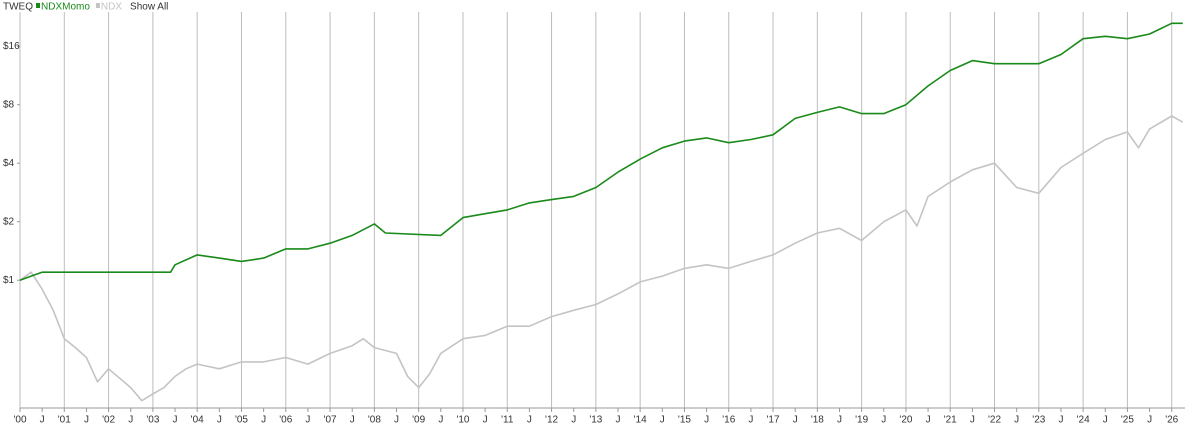 Image resolution: width=1200 pixels, height=431 pixels. Describe the element at coordinates (1171, 420) in the screenshot. I see `x-tick-label: '26` at that location.